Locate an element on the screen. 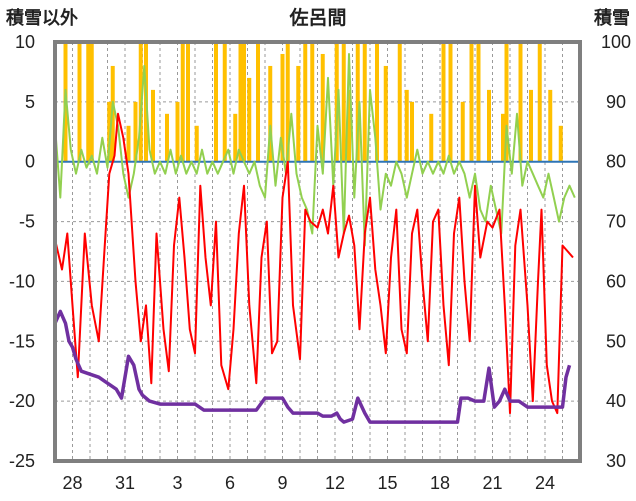  right-axis-ticks: 100 90 80 70 60 50 40 30 is located at coordinates (616, 251).